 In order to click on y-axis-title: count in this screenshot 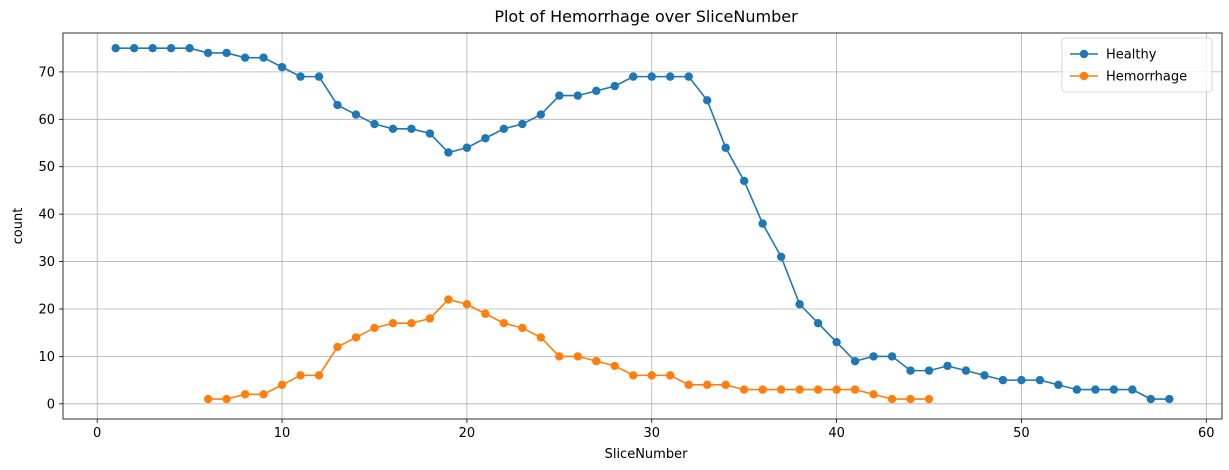, I will do `click(18, 226)`.